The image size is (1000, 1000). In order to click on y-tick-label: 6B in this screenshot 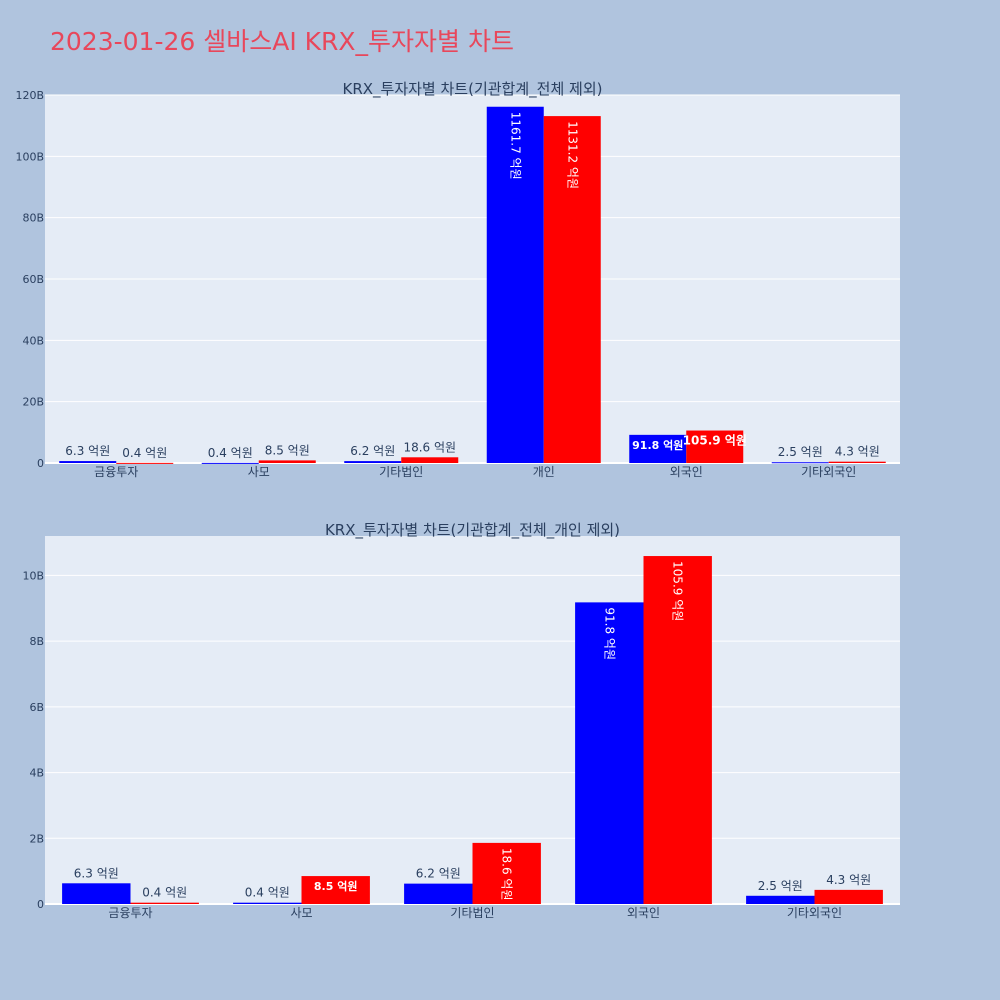, I will do `click(36, 707)`.